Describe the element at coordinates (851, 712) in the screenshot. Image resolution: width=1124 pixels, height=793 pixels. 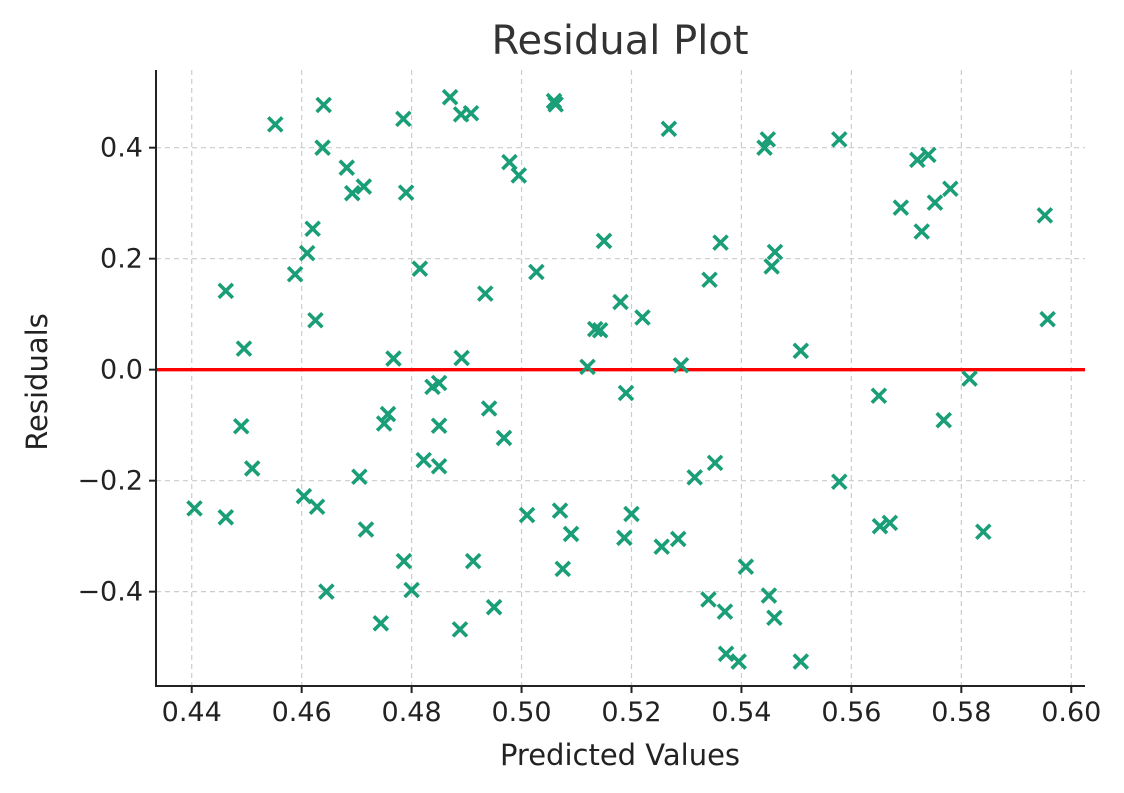
I see `x-tick-label: 0.56` at that location.